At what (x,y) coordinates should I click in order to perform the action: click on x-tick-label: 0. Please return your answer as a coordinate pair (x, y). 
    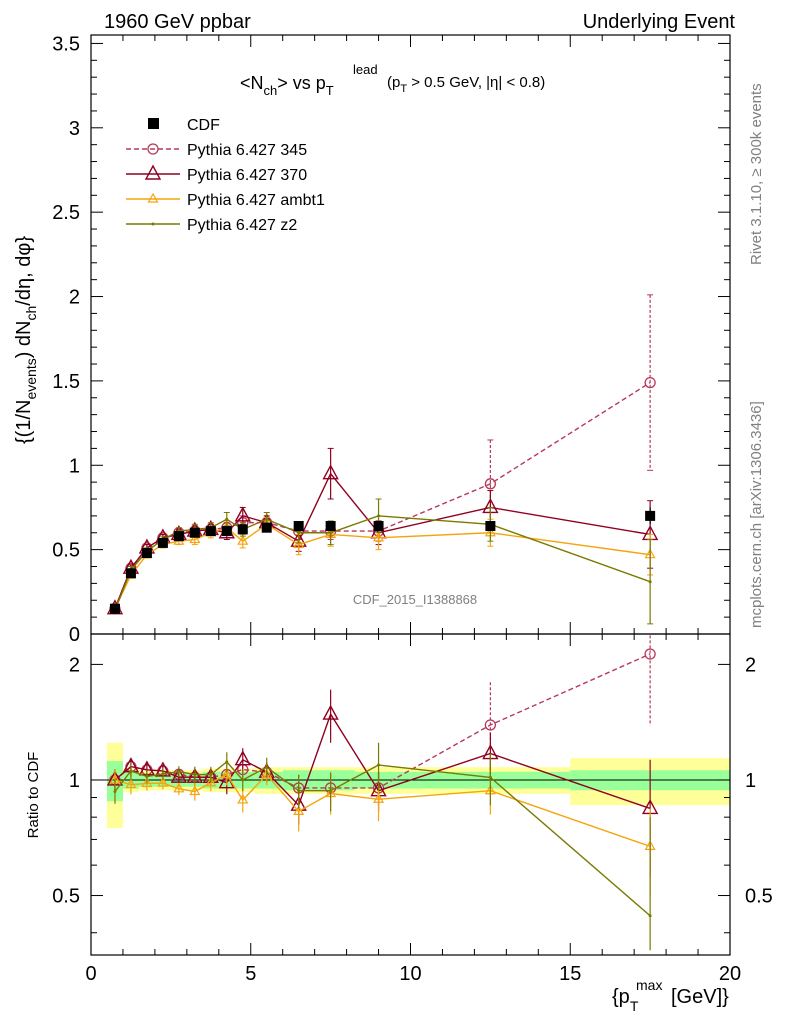
    Looking at the image, I should click on (90, 974).